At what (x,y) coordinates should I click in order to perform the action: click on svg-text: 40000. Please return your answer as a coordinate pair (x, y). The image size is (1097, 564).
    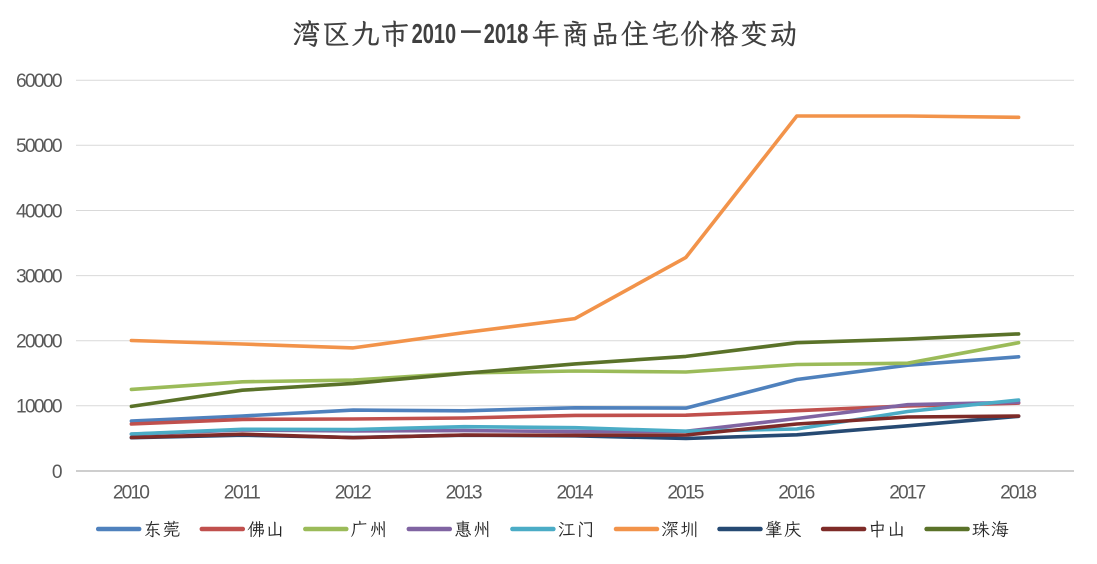
    Looking at the image, I should click on (39, 211).